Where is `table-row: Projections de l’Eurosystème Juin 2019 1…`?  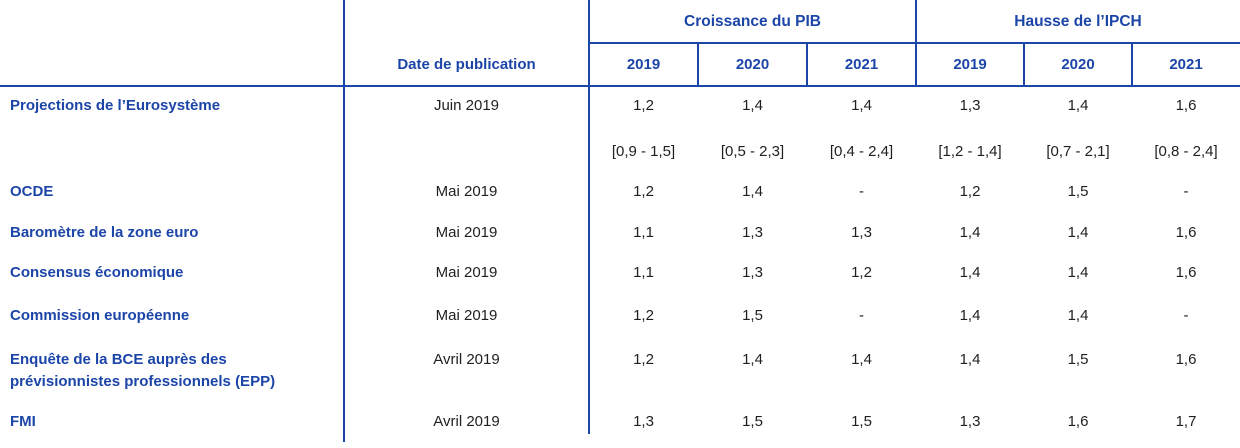
table-row: Projections de l’Eurosystème Juin 2019 1… is located at coordinates (620, 106).